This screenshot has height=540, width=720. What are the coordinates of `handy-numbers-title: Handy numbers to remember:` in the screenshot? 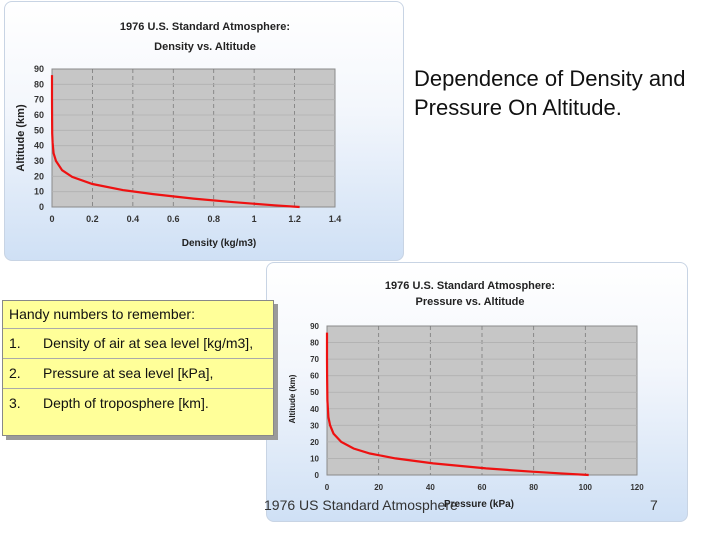 It's located at (102, 314).